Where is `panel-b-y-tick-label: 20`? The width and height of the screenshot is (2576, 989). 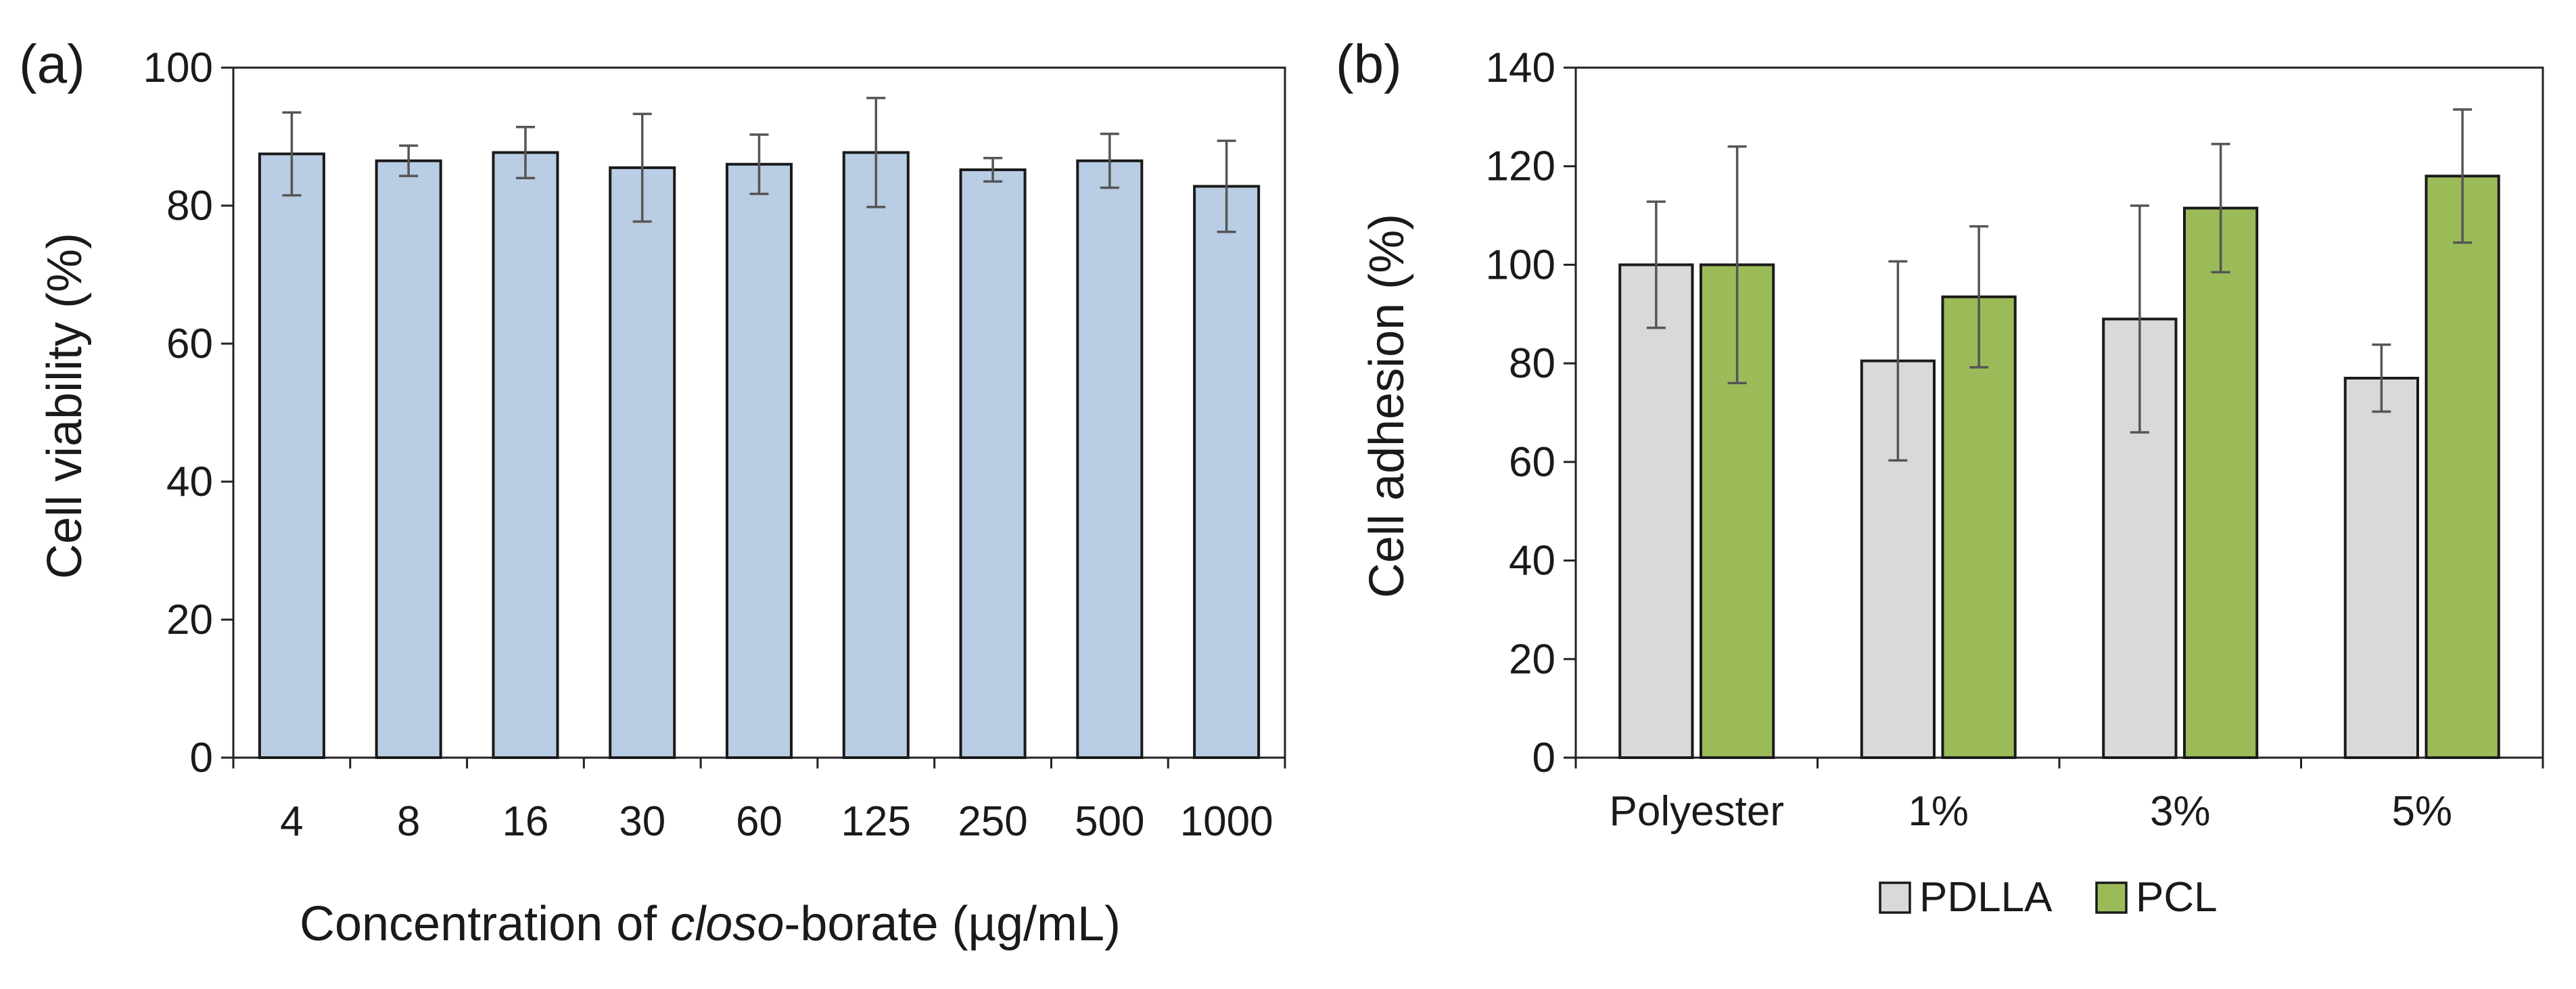 panel-b-y-tick-label: 20 is located at coordinates (1532, 659).